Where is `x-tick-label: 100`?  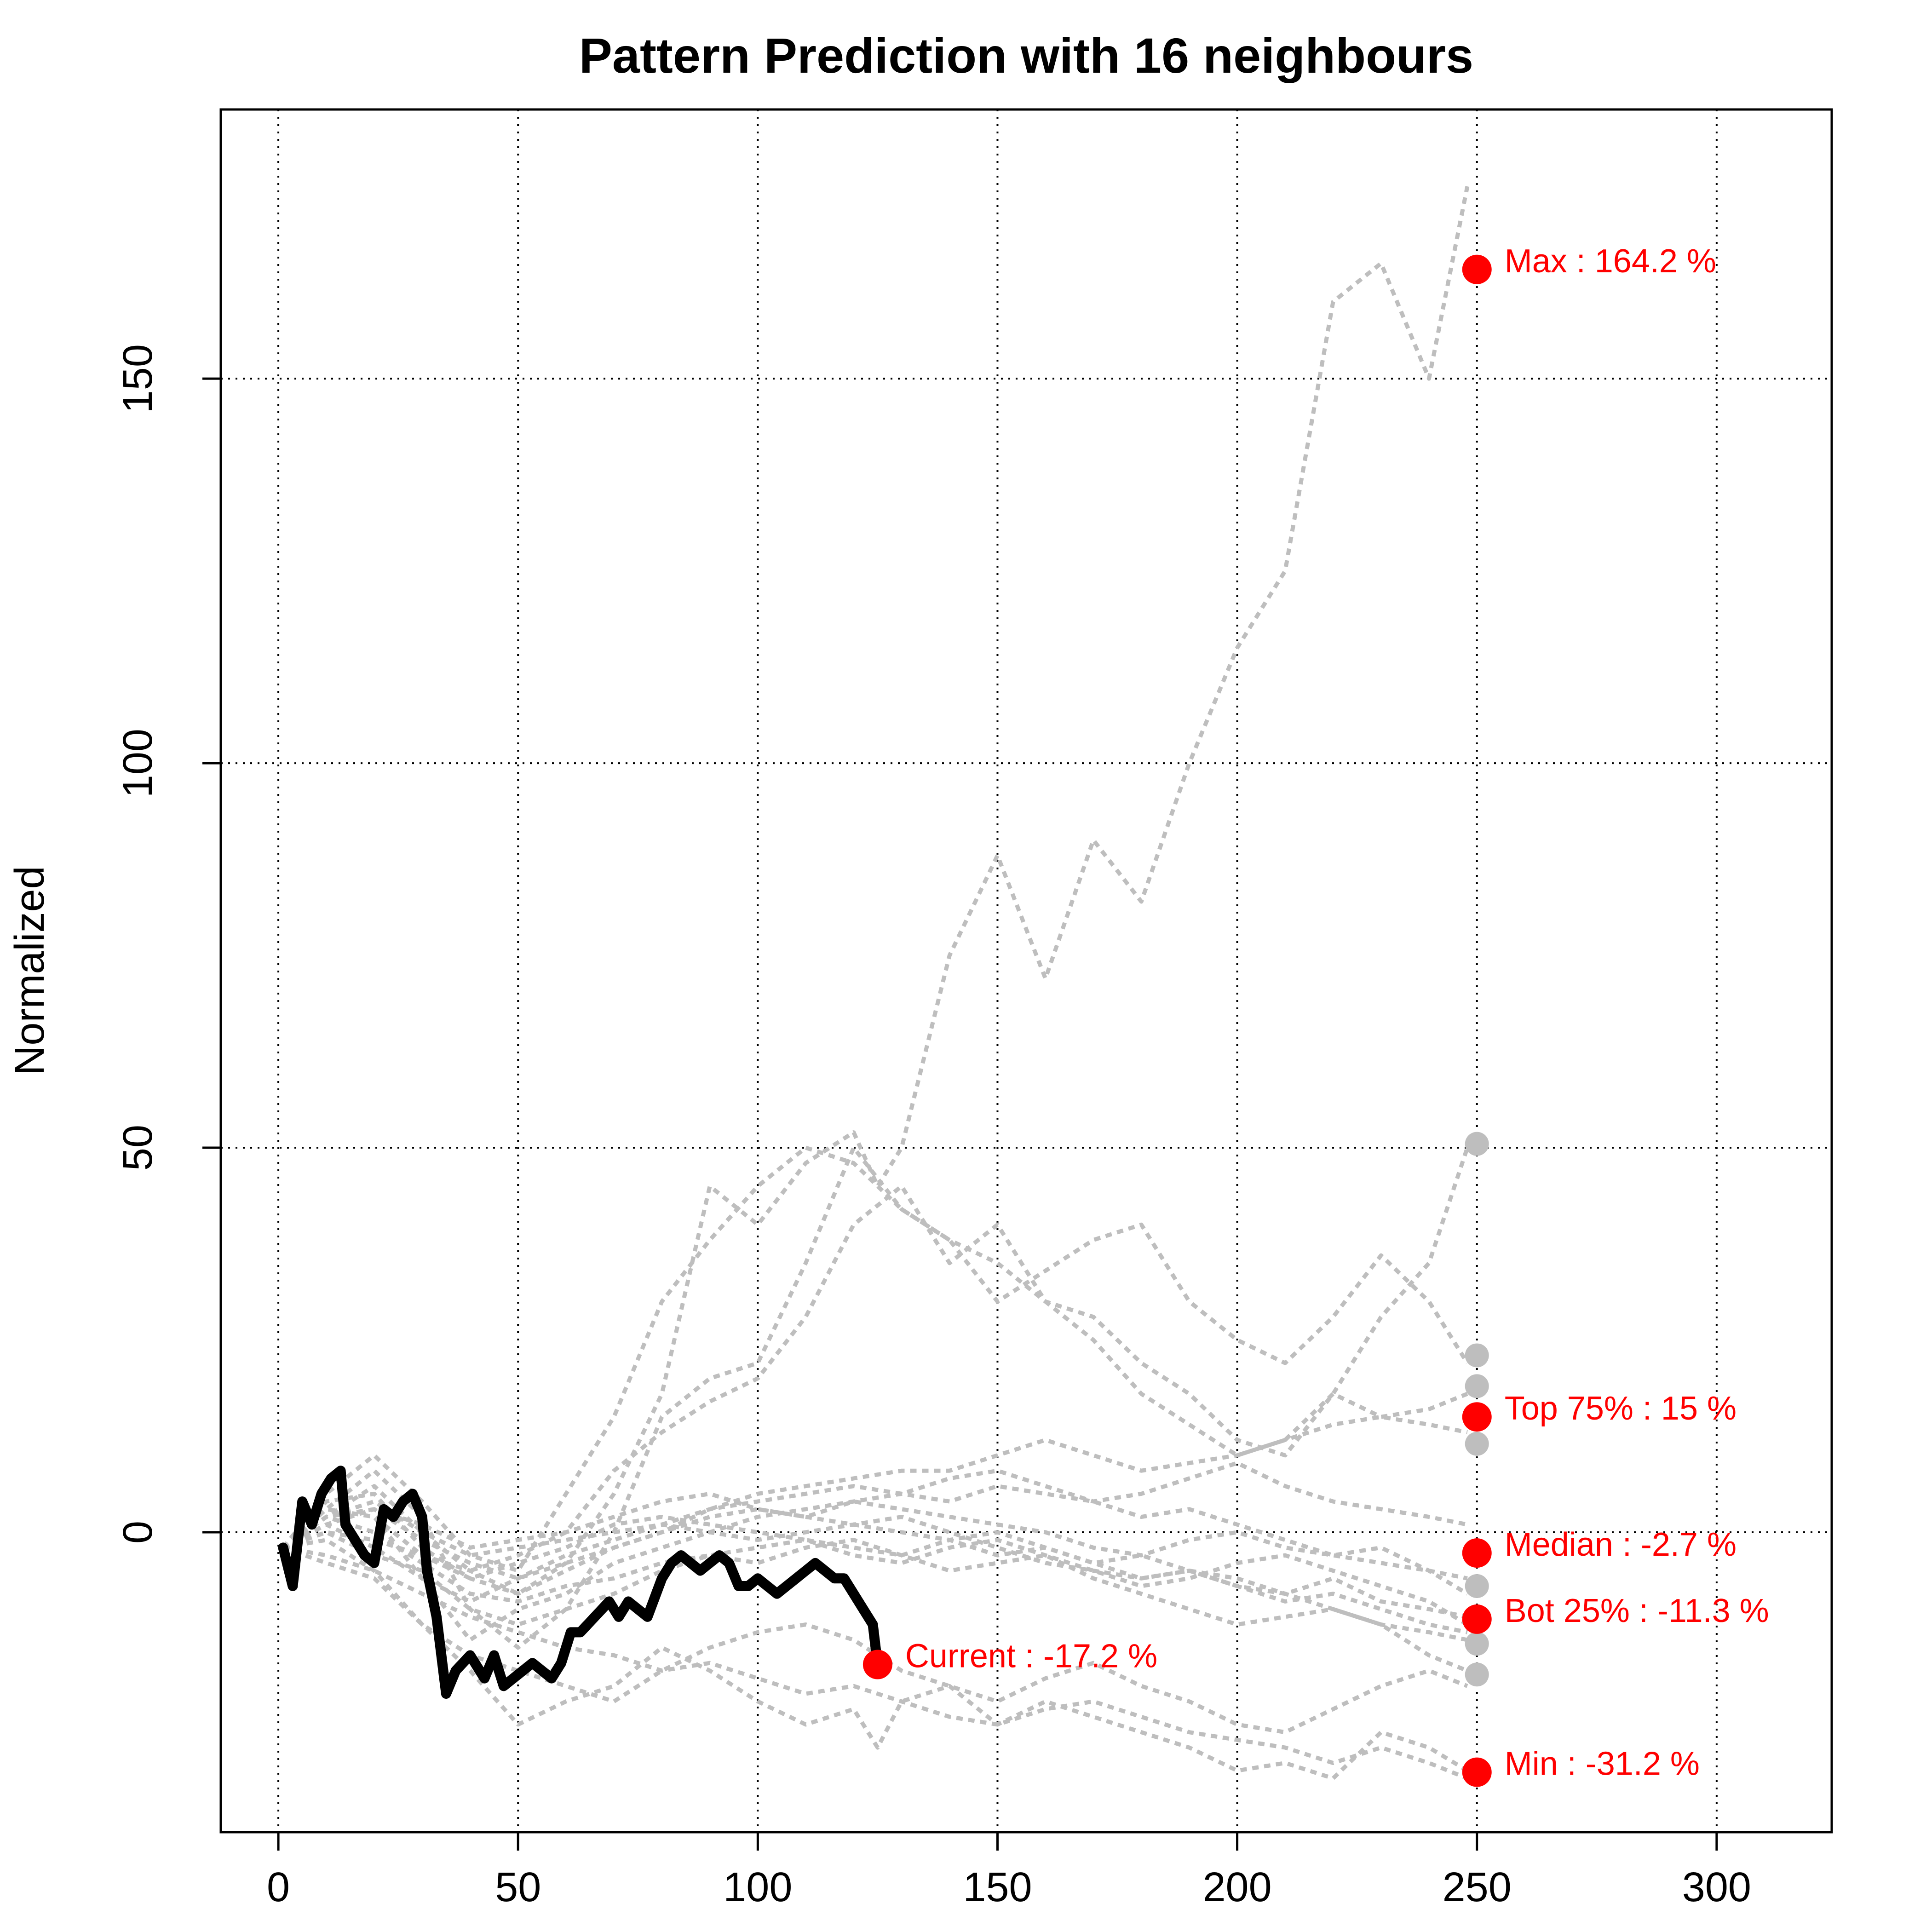
x-tick-label: 100 is located at coordinates (757, 1887).